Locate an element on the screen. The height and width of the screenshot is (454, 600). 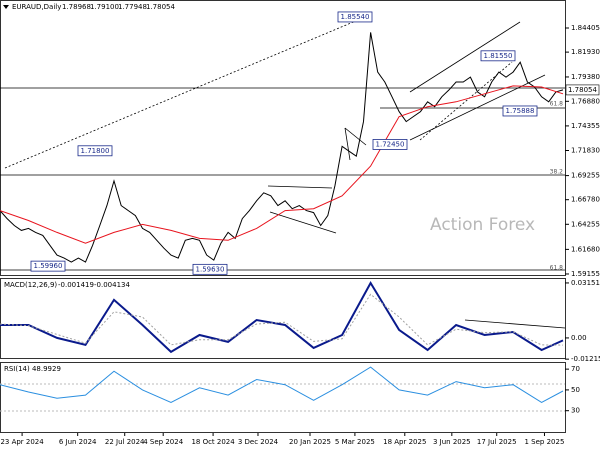
macd-readout: -0.004134 is located at coordinates (112, 285).